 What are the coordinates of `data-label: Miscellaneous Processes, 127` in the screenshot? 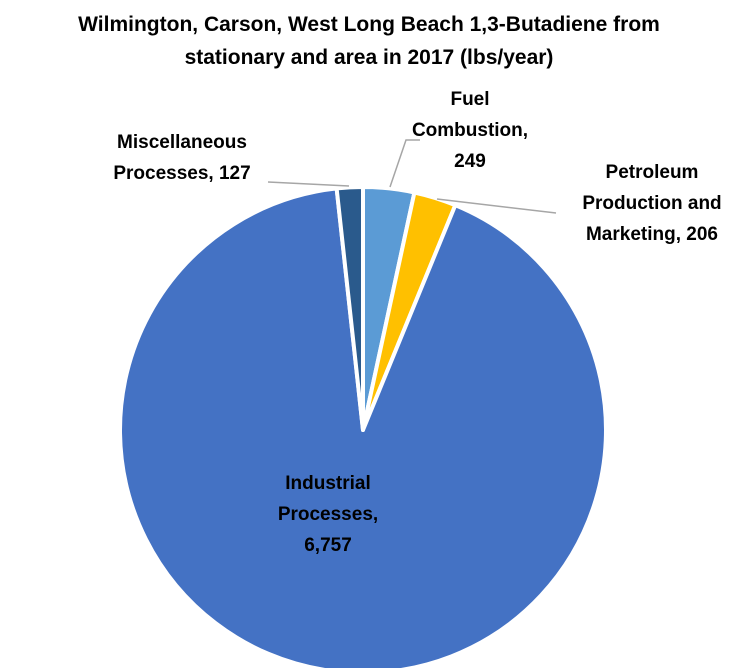 It's located at (182, 158).